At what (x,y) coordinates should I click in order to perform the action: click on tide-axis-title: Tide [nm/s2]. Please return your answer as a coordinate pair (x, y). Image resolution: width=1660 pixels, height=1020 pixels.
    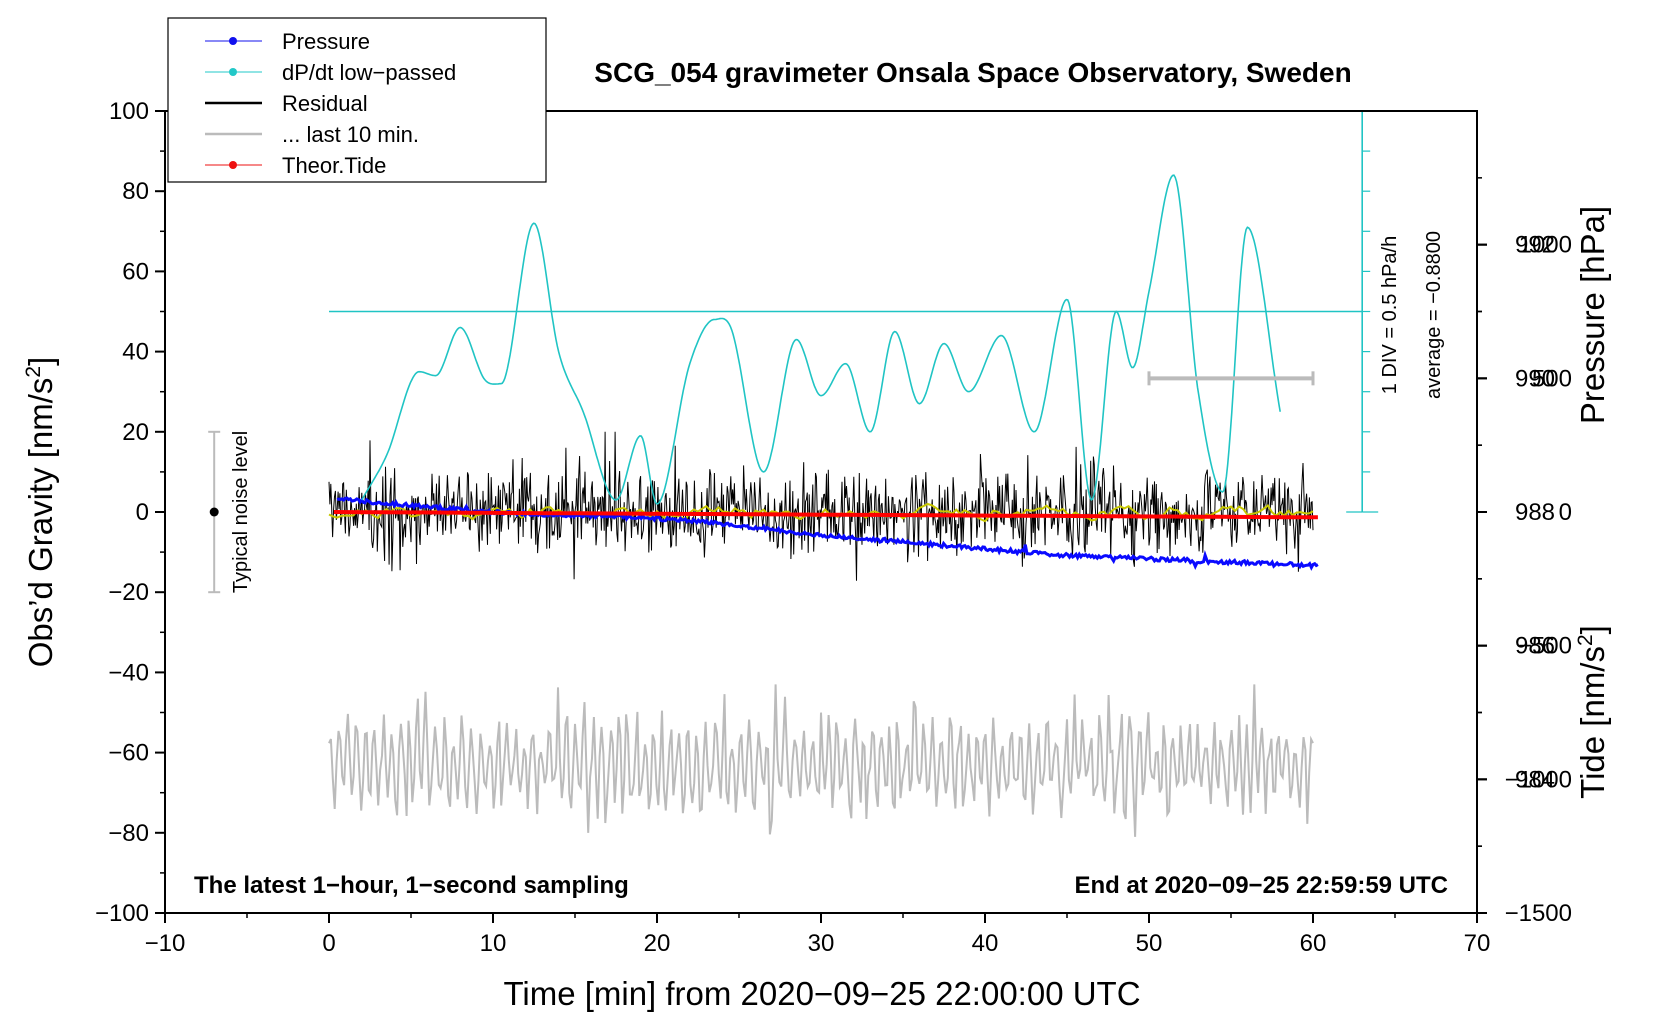
    Looking at the image, I should click on (1592, 712).